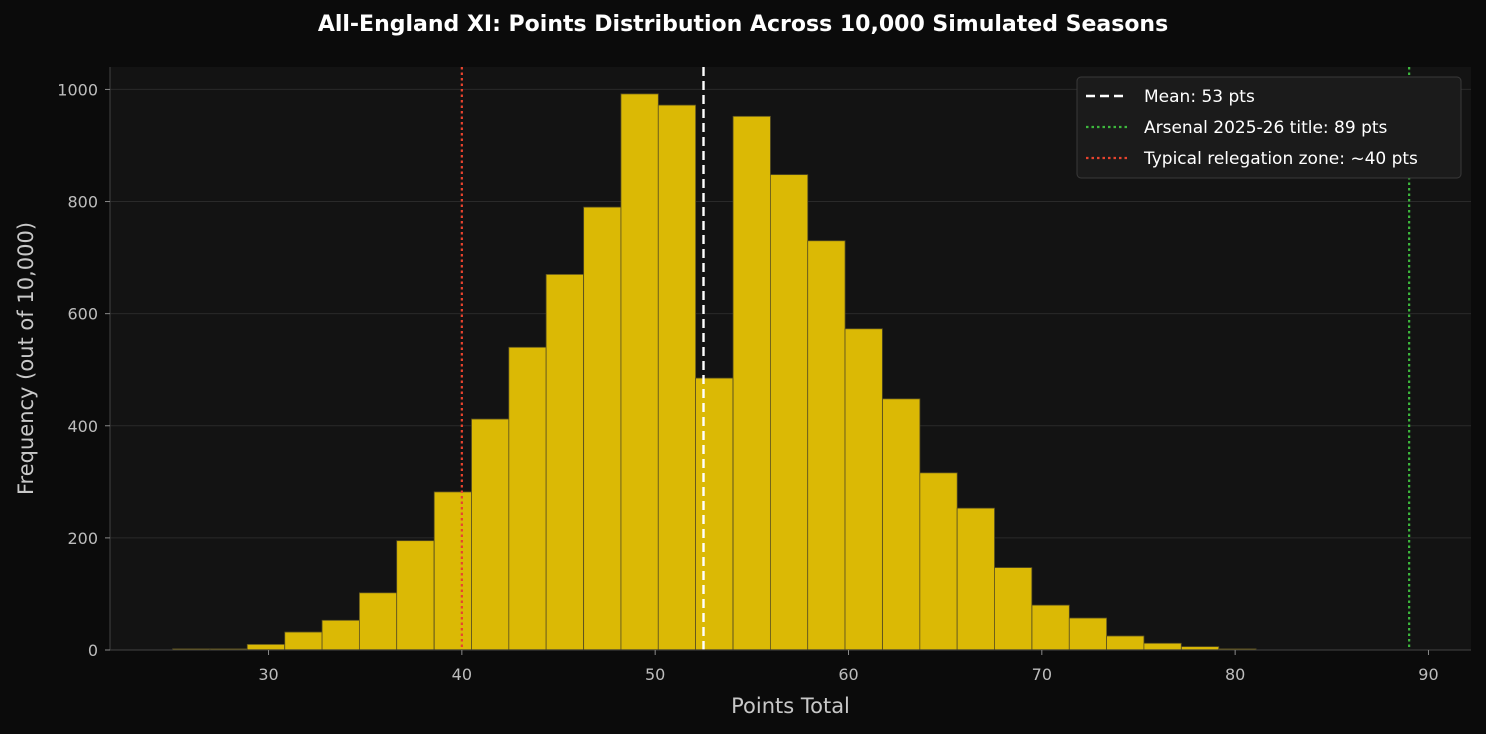 The image size is (1486, 734). Describe the element at coordinates (82, 202) in the screenshot. I see `y-tick-label: 800` at that location.